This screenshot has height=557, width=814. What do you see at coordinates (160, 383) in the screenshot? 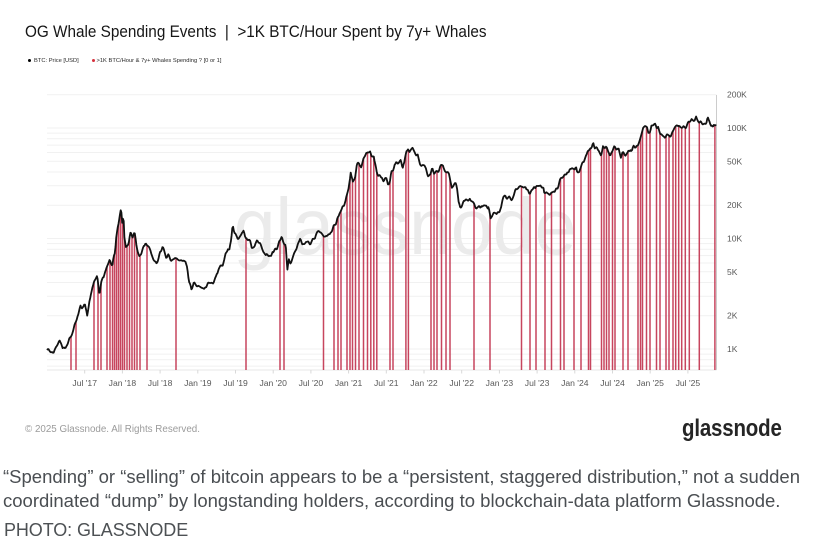
I see `svg-text: Jul '18` at bounding box center [160, 383].